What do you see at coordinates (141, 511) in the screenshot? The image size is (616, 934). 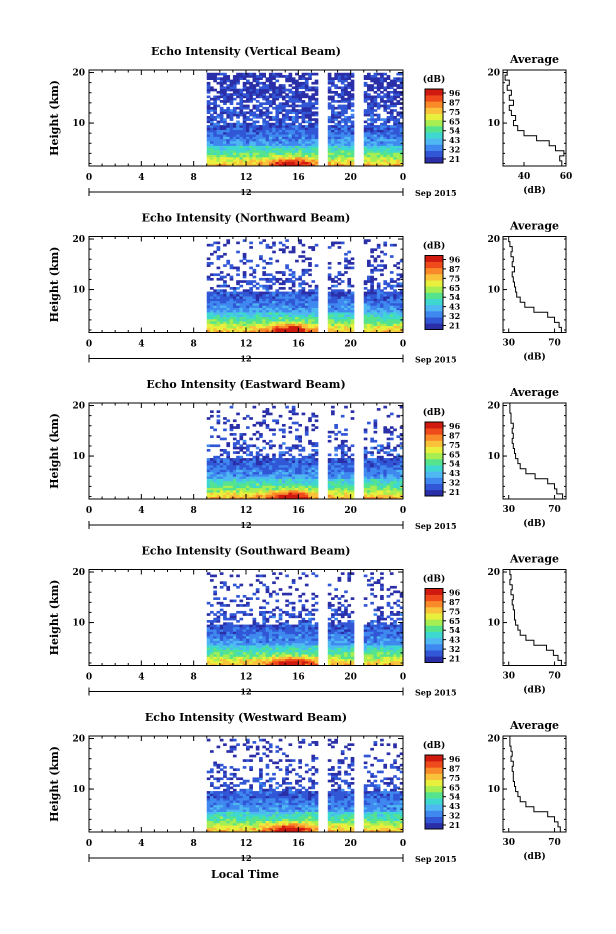 I see `x-tick-label: 4` at bounding box center [141, 511].